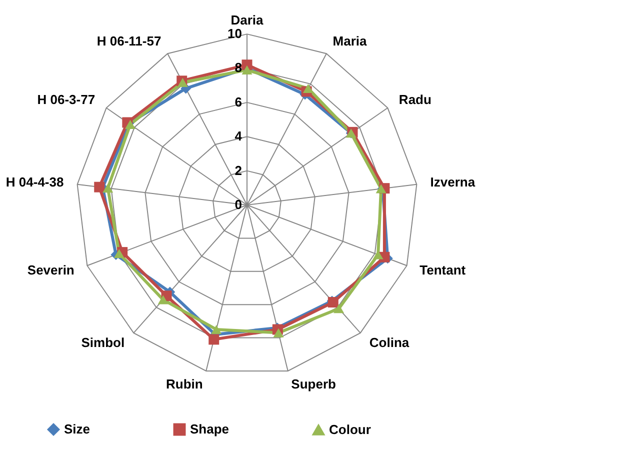  Describe the element at coordinates (235, 34) in the screenshot. I see `y-tick-label: 10` at that location.